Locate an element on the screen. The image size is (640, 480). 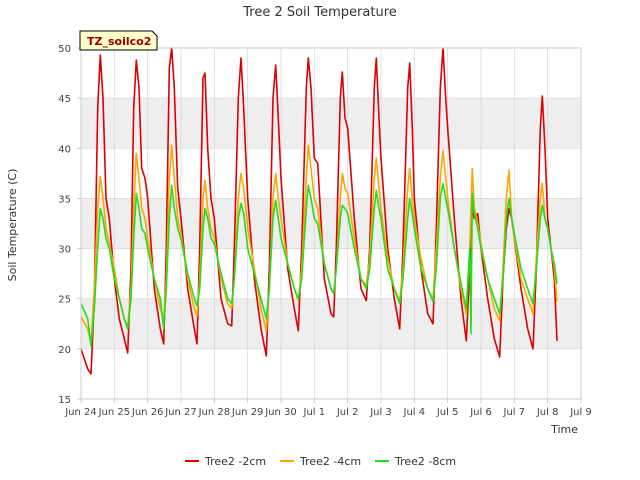
legend: Tree2 -2cm Tree2 -4cm Tree2 -8cm is located at coordinates (320, 461).